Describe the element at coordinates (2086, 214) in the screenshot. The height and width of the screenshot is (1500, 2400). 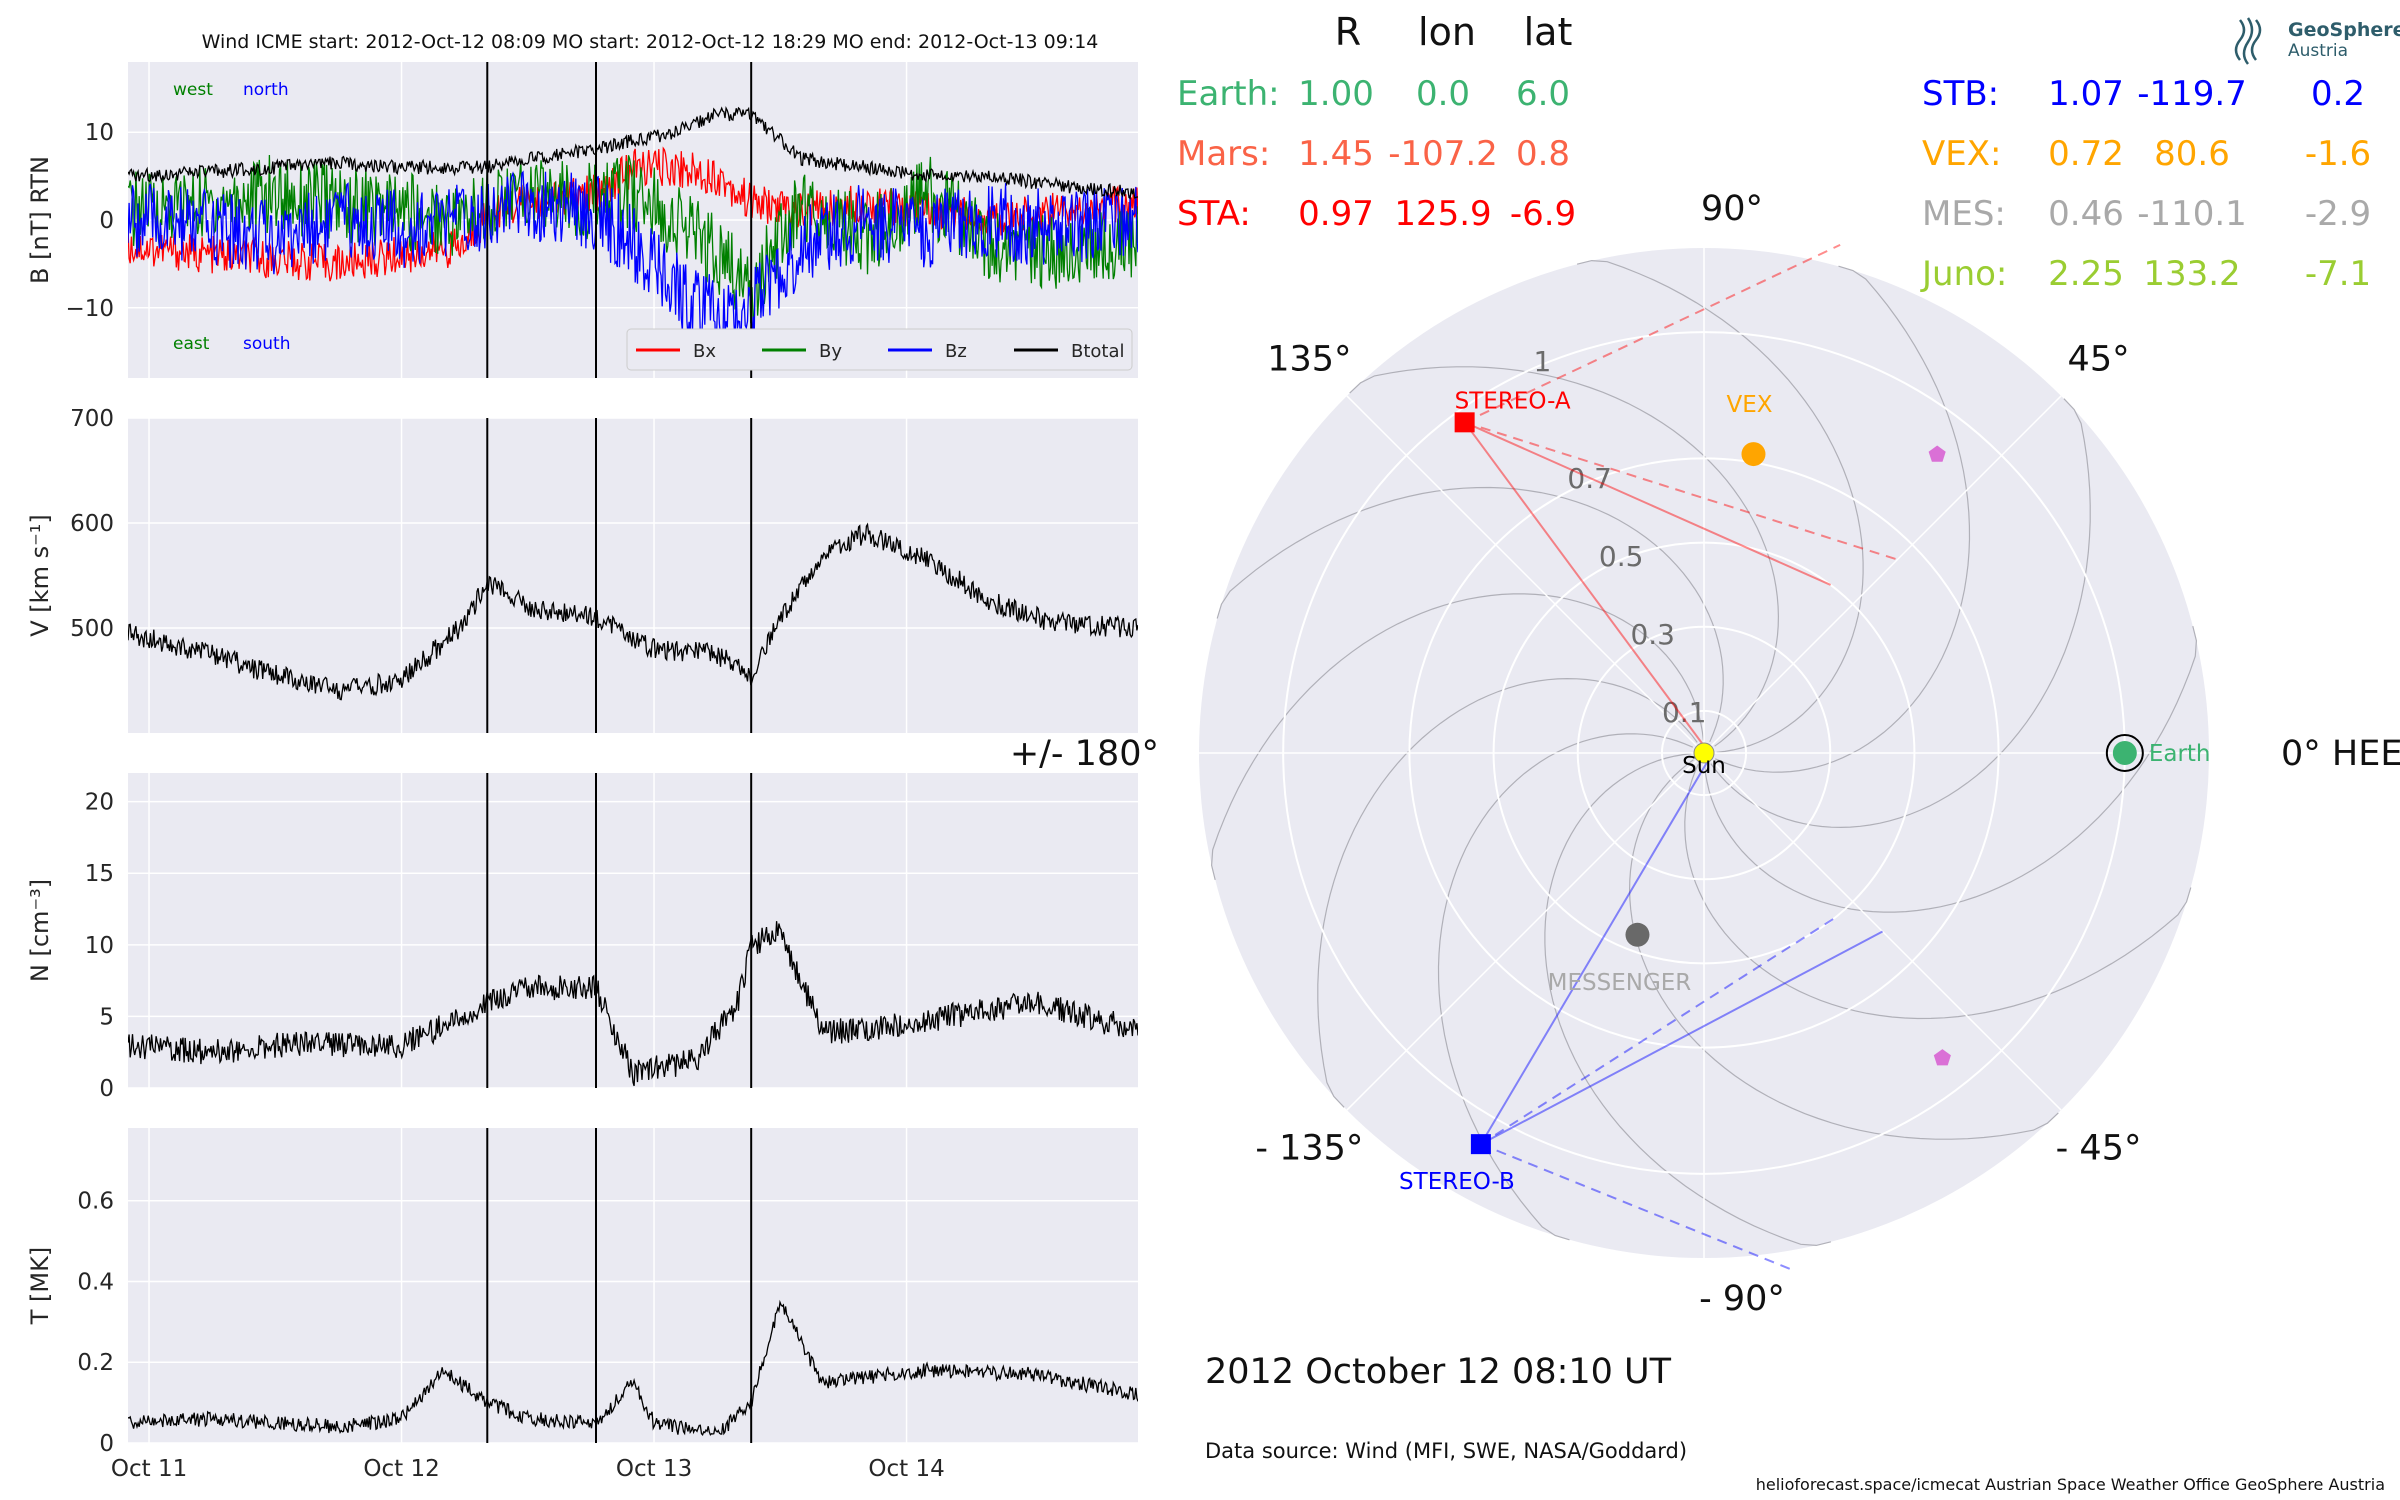
I see `table-cell: 0.46` at that location.